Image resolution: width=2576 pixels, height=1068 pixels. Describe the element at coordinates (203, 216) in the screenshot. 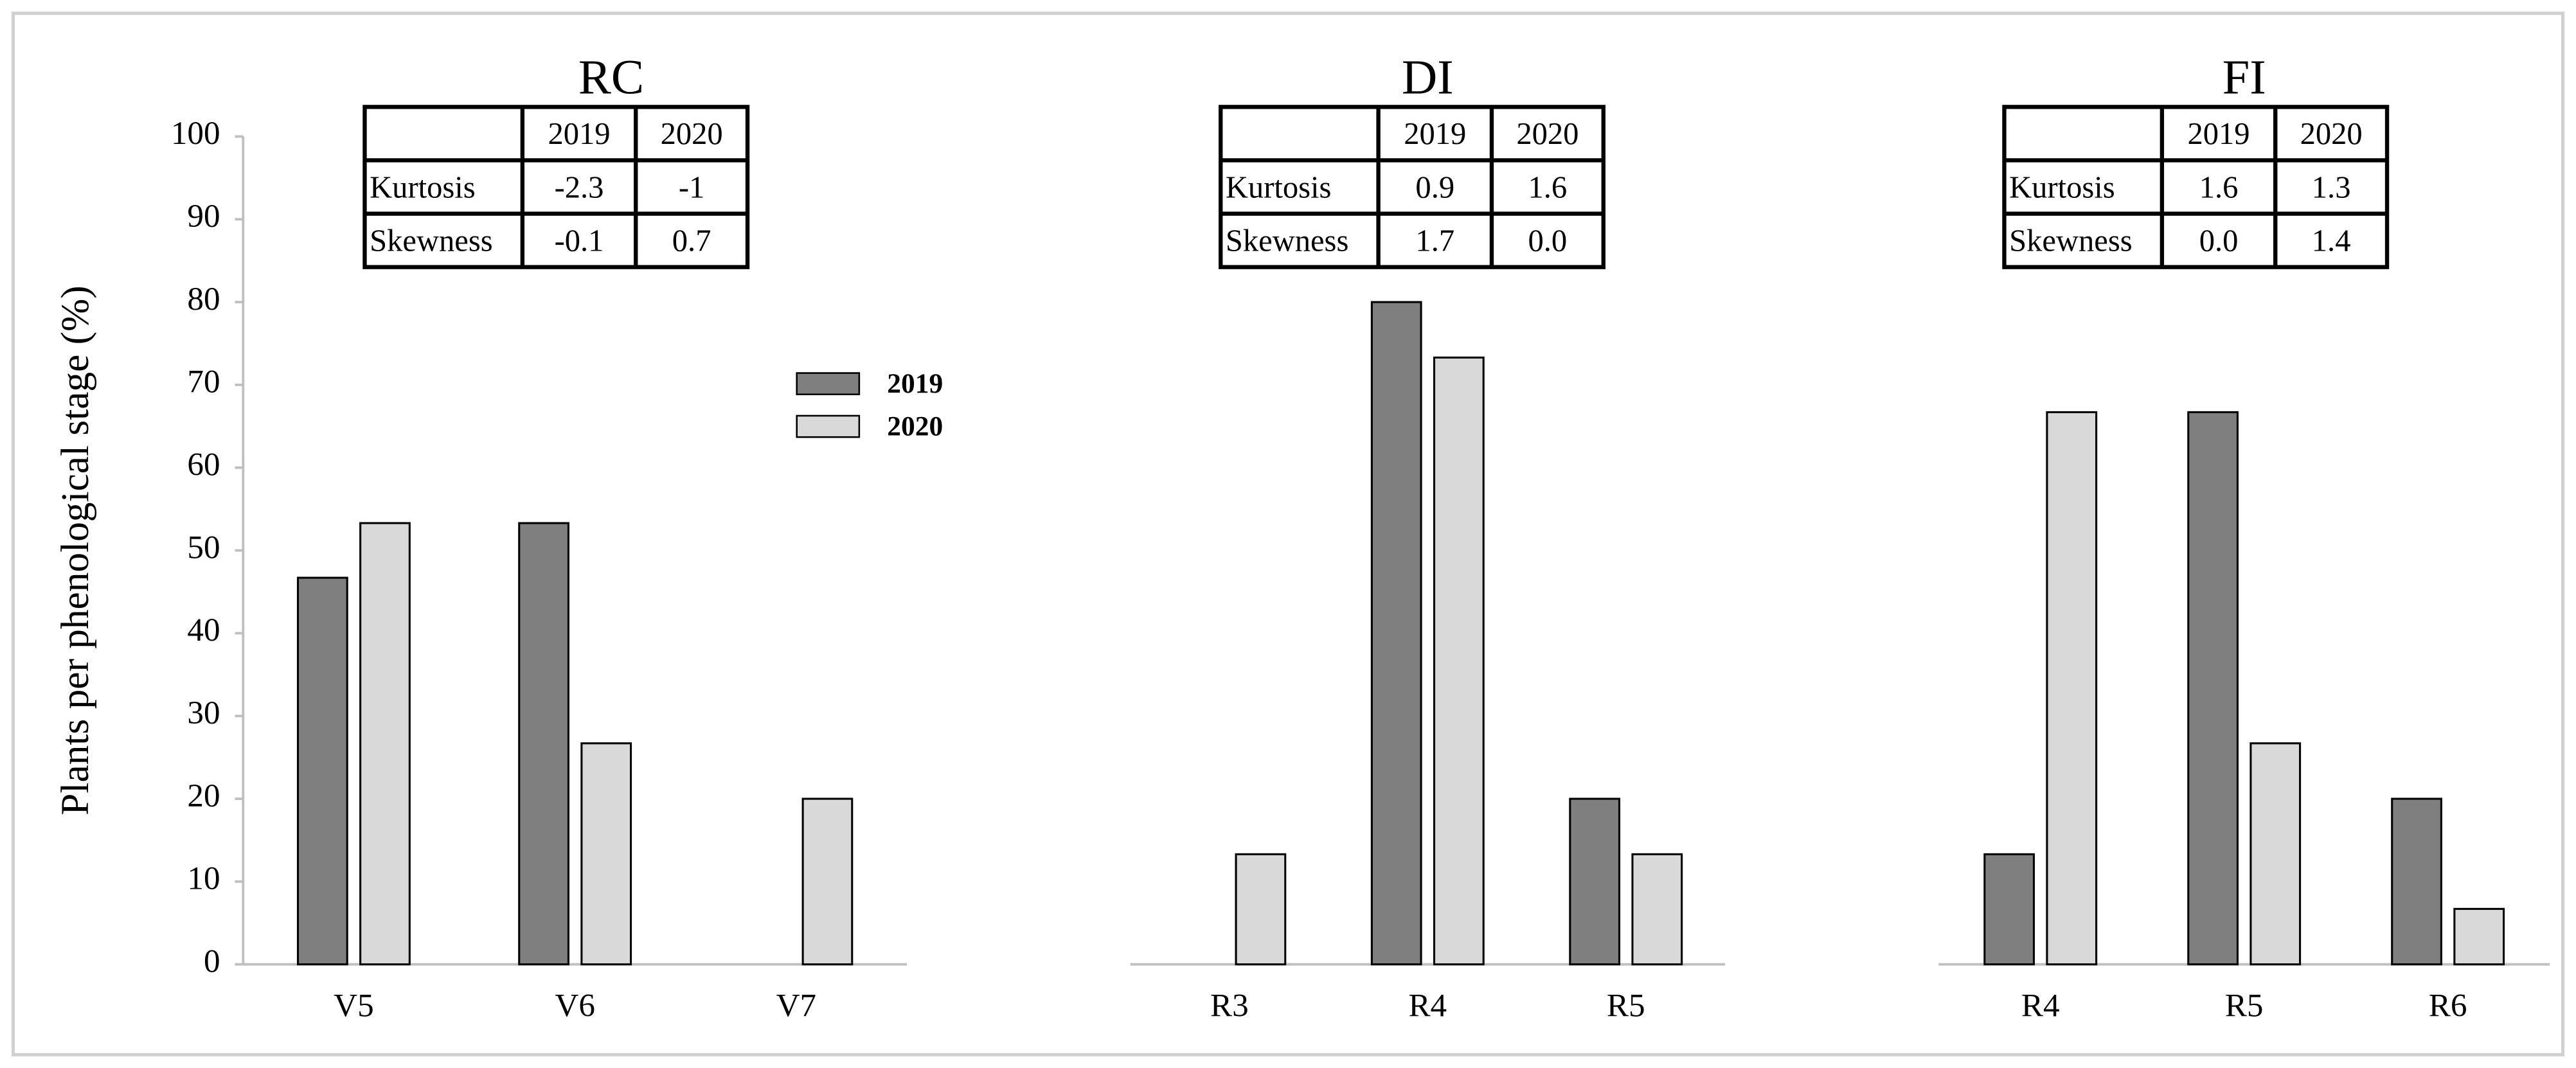

I see `y-tick-label: 90` at that location.